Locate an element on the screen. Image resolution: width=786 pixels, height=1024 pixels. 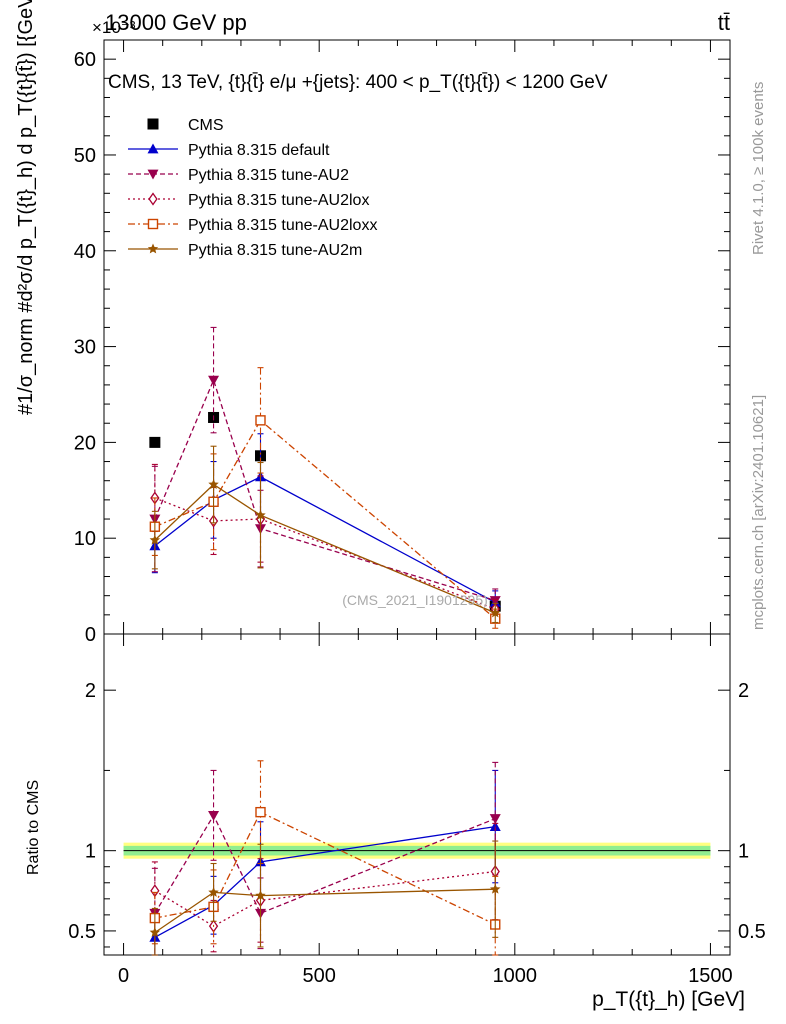
x-tick-label: 500 is located at coordinates (319, 976).